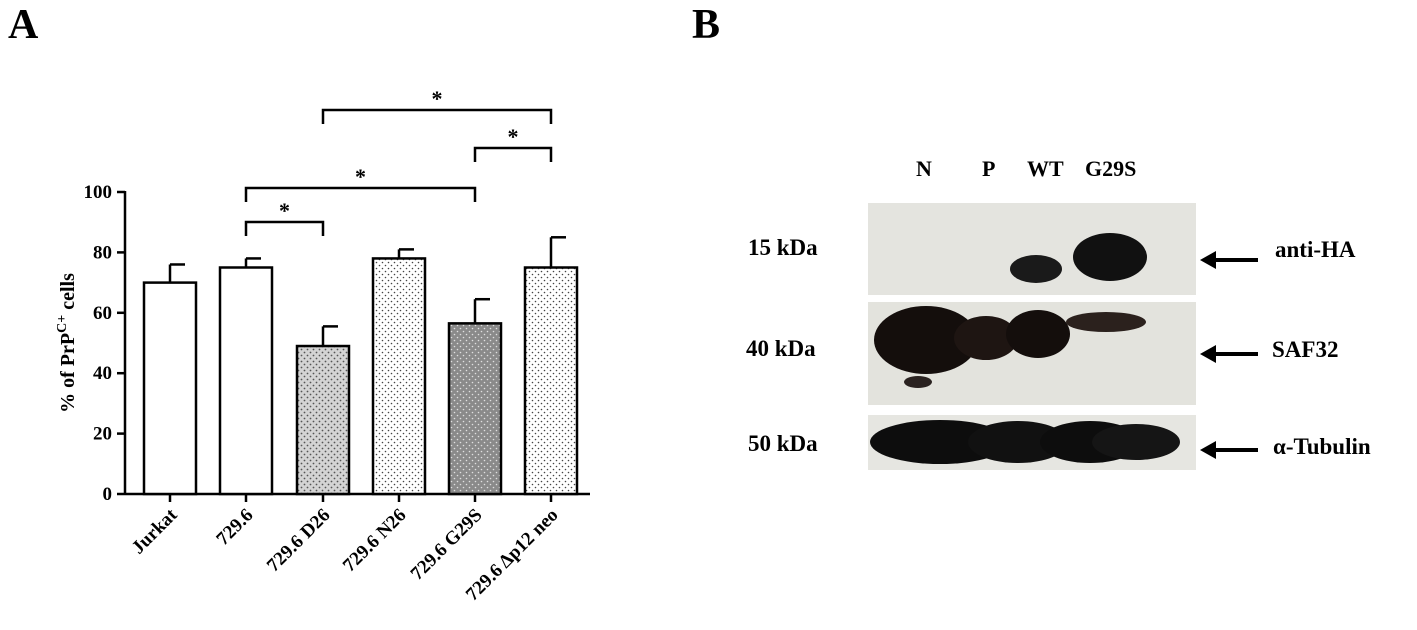 The image size is (1417, 630). Describe the element at coordinates (924, 168) in the screenshot. I see `lane-label-n: N` at that location.